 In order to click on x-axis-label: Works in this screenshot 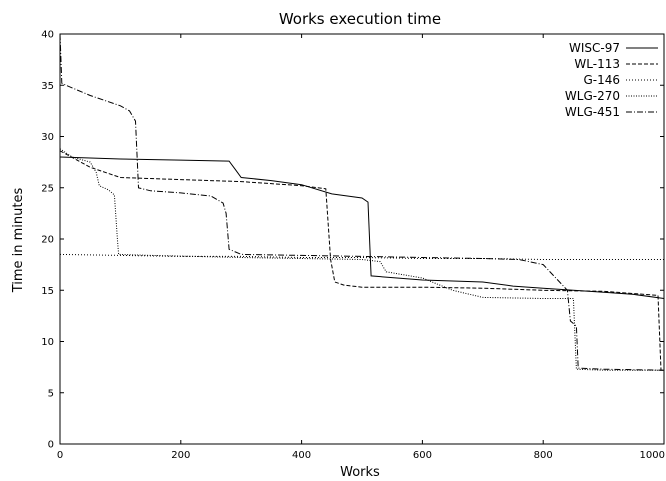, I will do `click(360, 472)`.